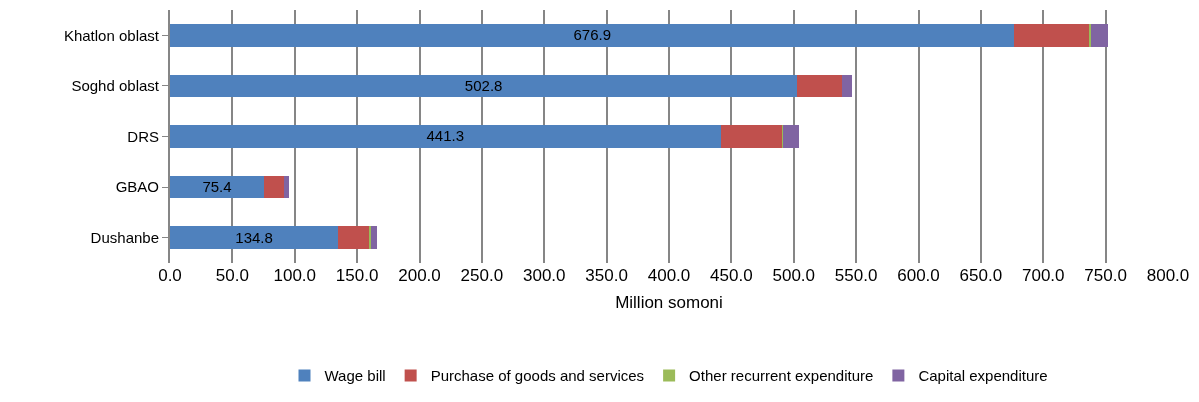  I want to click on data-label: 75.4, so click(217, 186).